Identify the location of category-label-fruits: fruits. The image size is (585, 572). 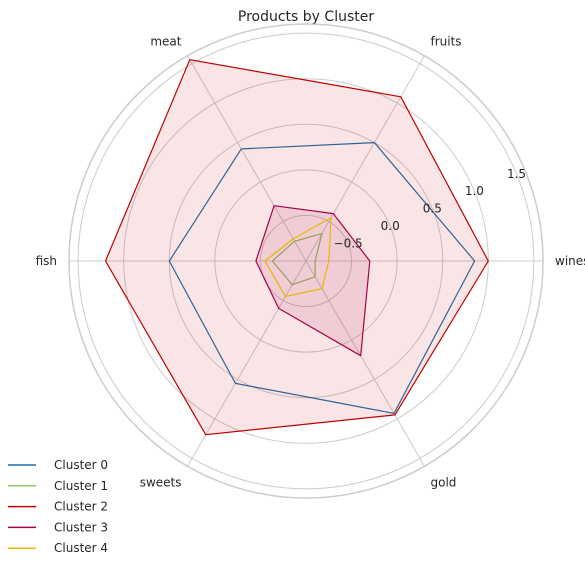
(446, 41).